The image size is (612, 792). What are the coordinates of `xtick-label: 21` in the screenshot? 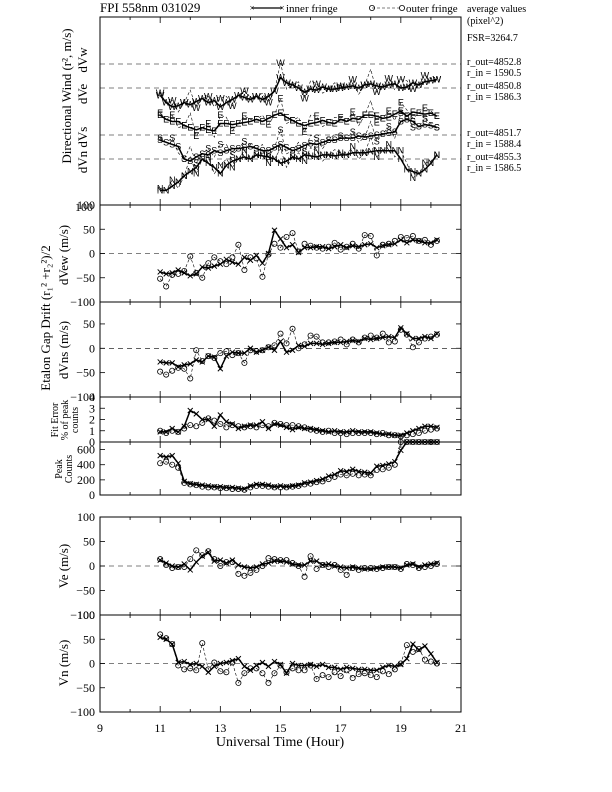 It's located at (461, 728).